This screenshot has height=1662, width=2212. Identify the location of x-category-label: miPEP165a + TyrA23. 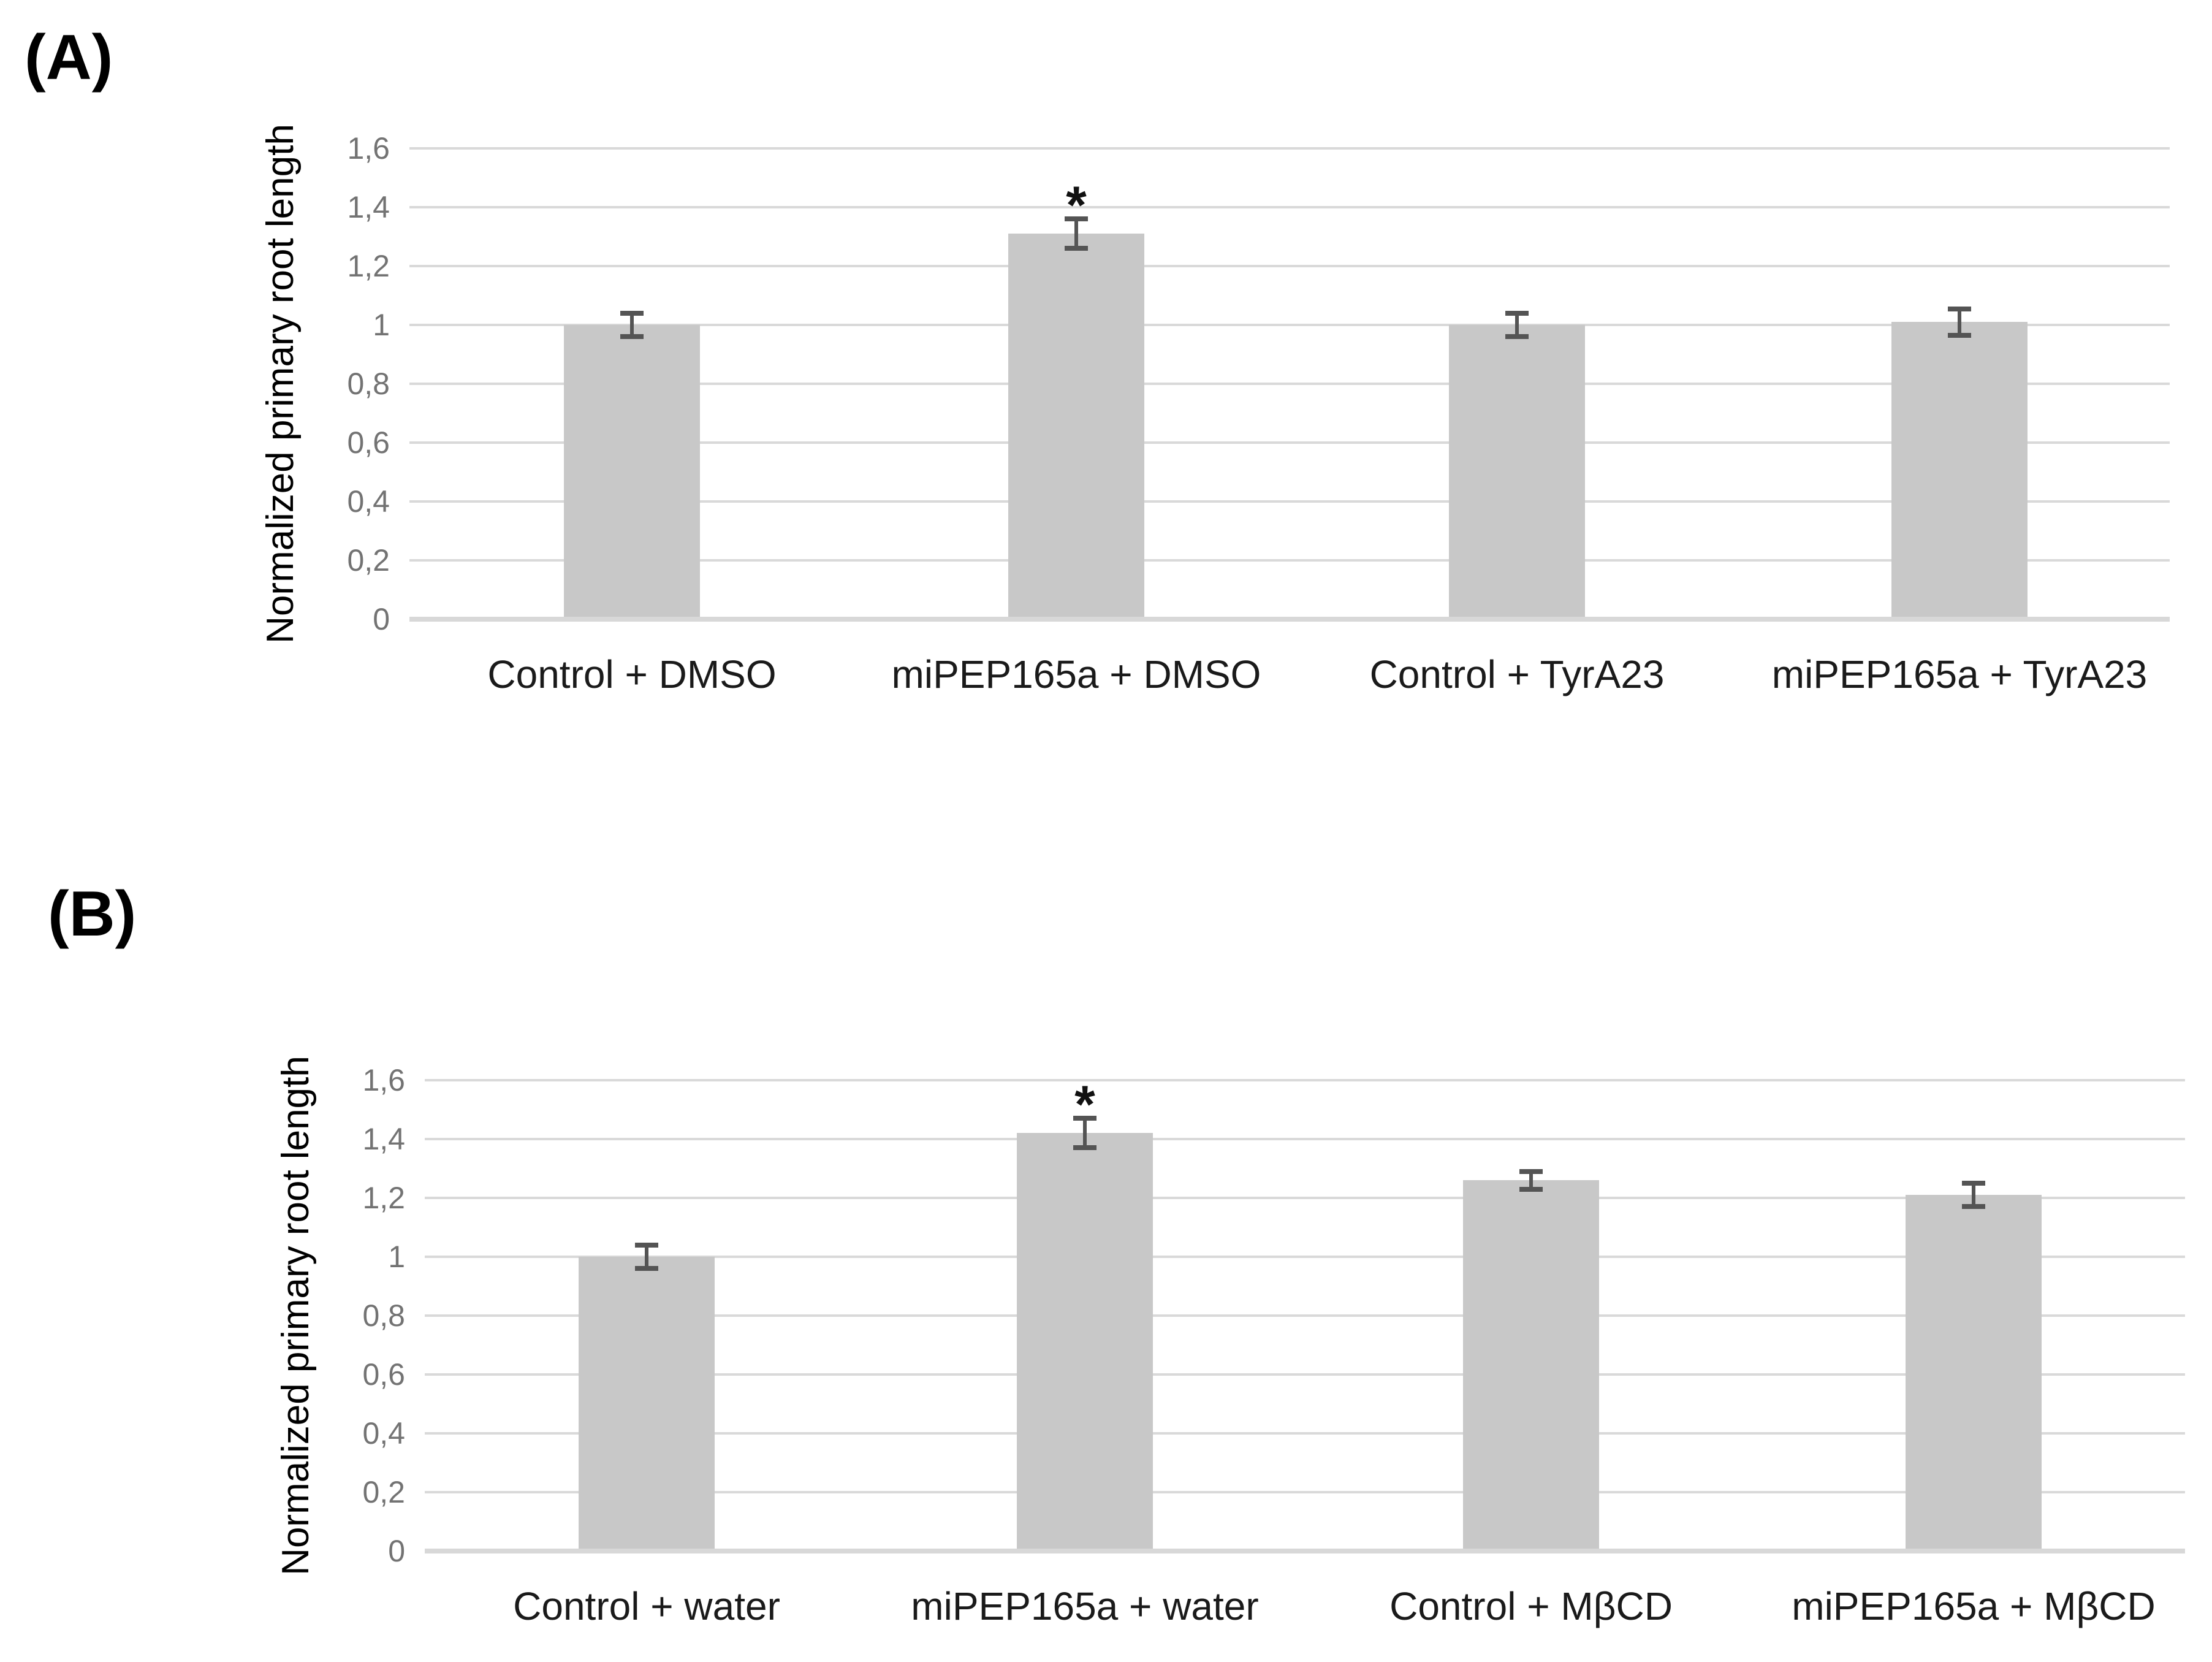
(1960, 674).